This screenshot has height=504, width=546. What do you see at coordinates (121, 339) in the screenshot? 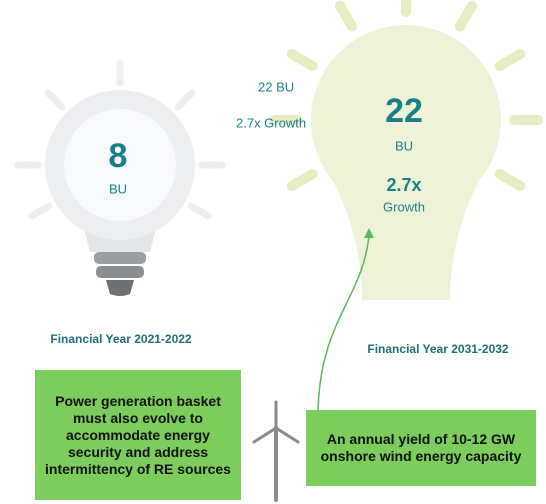
I see `left-caption: Financial Year 2021-2022` at bounding box center [121, 339].